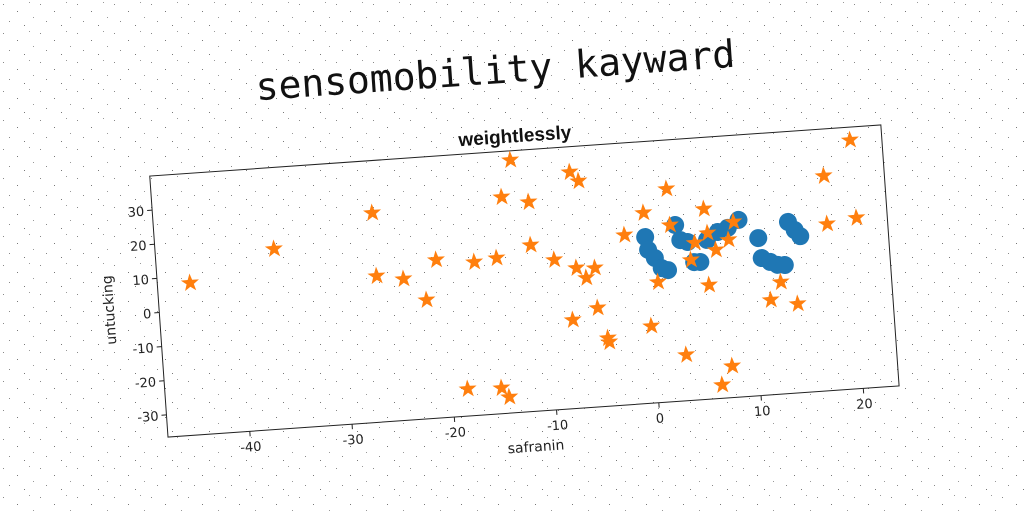 Image resolution: width=1024 pixels, height=512 pixels. Describe the element at coordinates (148, 417) in the screenshot. I see `y-tick-label: -30` at that location.